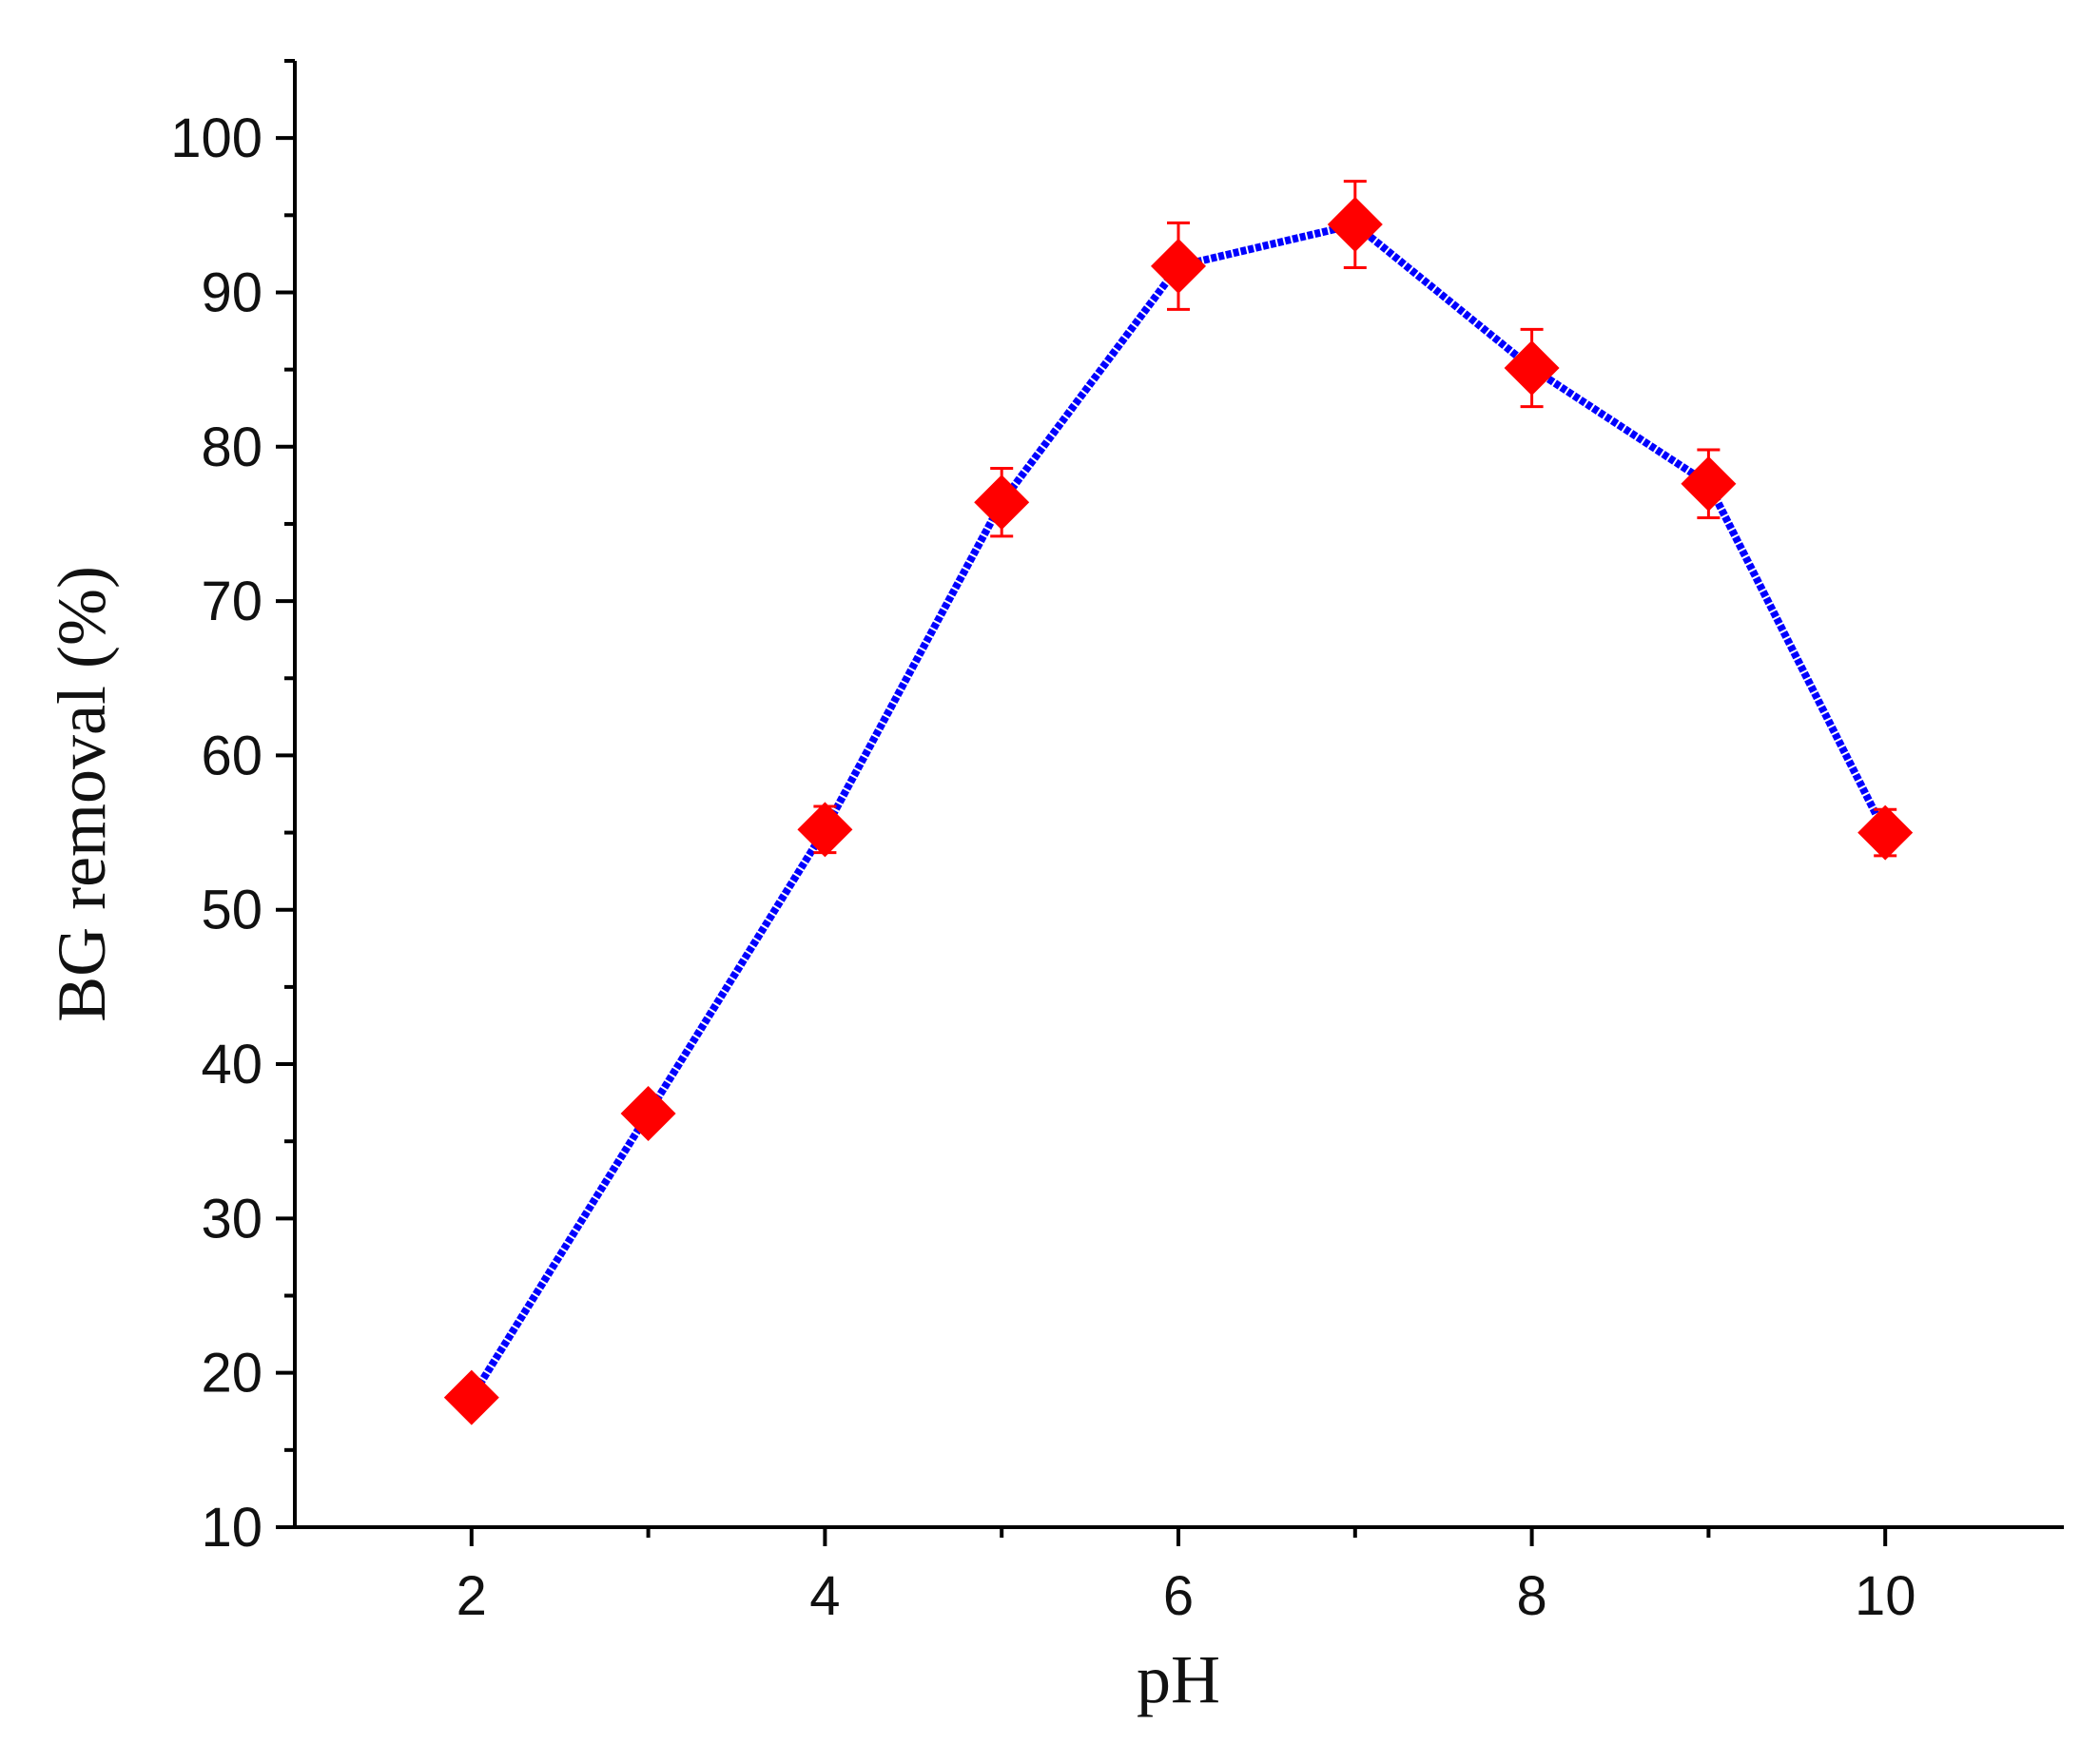  I want to click on x-tick-label: 6, so click(1178, 1596).